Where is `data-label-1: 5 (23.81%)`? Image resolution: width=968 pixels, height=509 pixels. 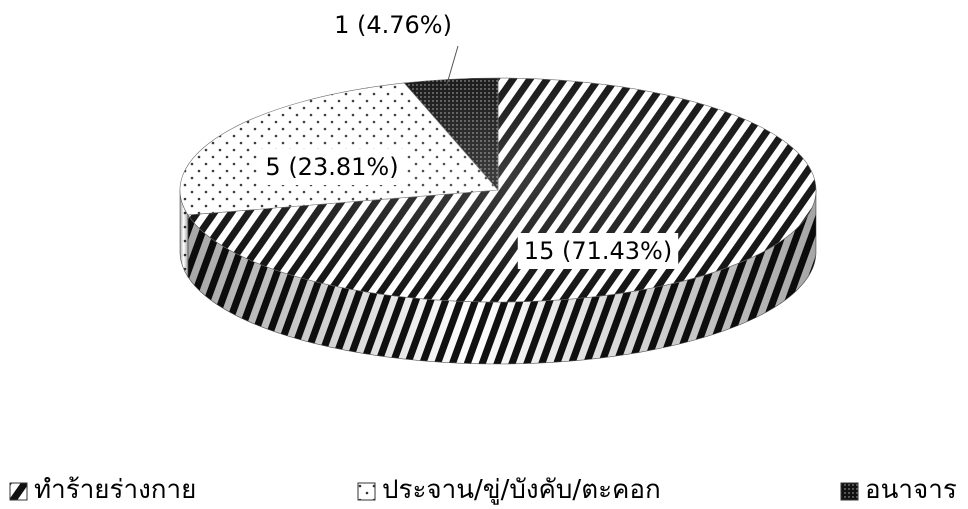
data-label-1: 5 (23.81%) is located at coordinates (332, 167).